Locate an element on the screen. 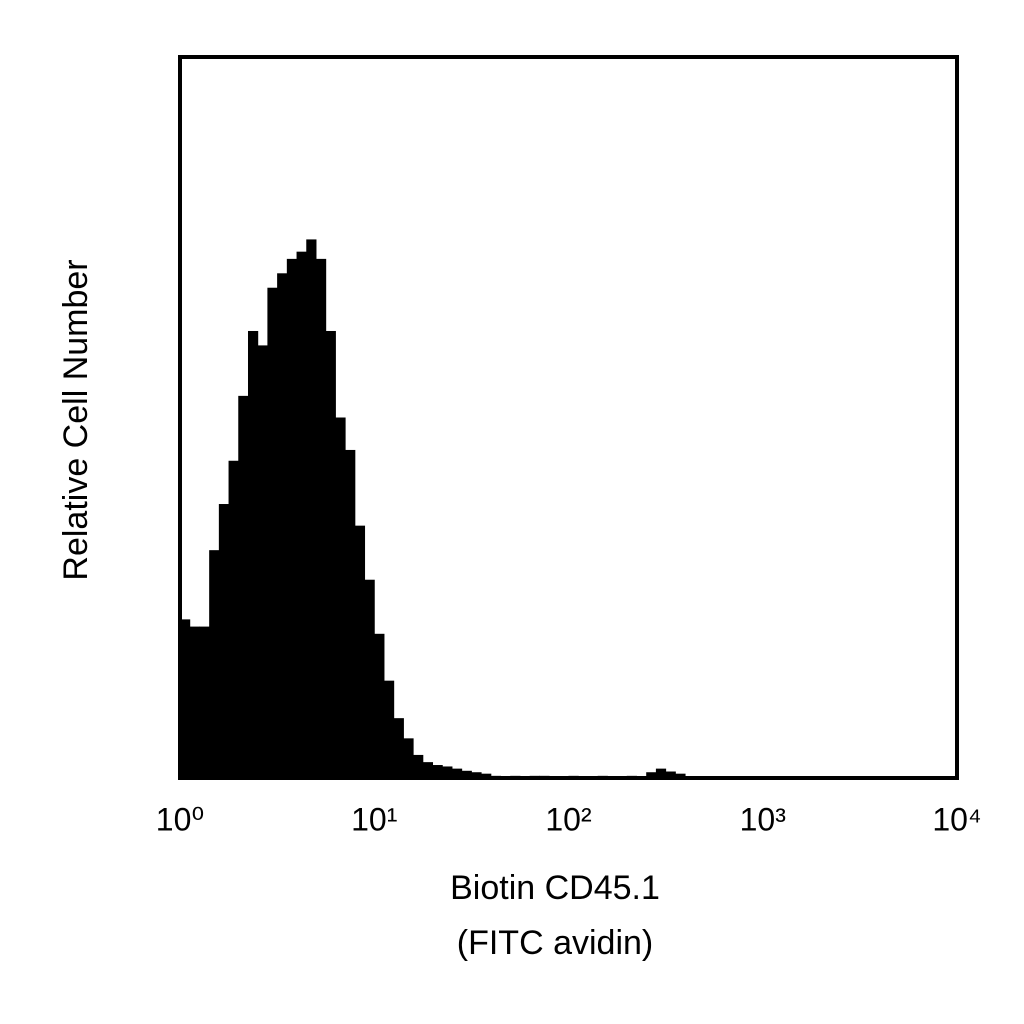  y-axis-label: Relative Cell Number is located at coordinates (76, 419).